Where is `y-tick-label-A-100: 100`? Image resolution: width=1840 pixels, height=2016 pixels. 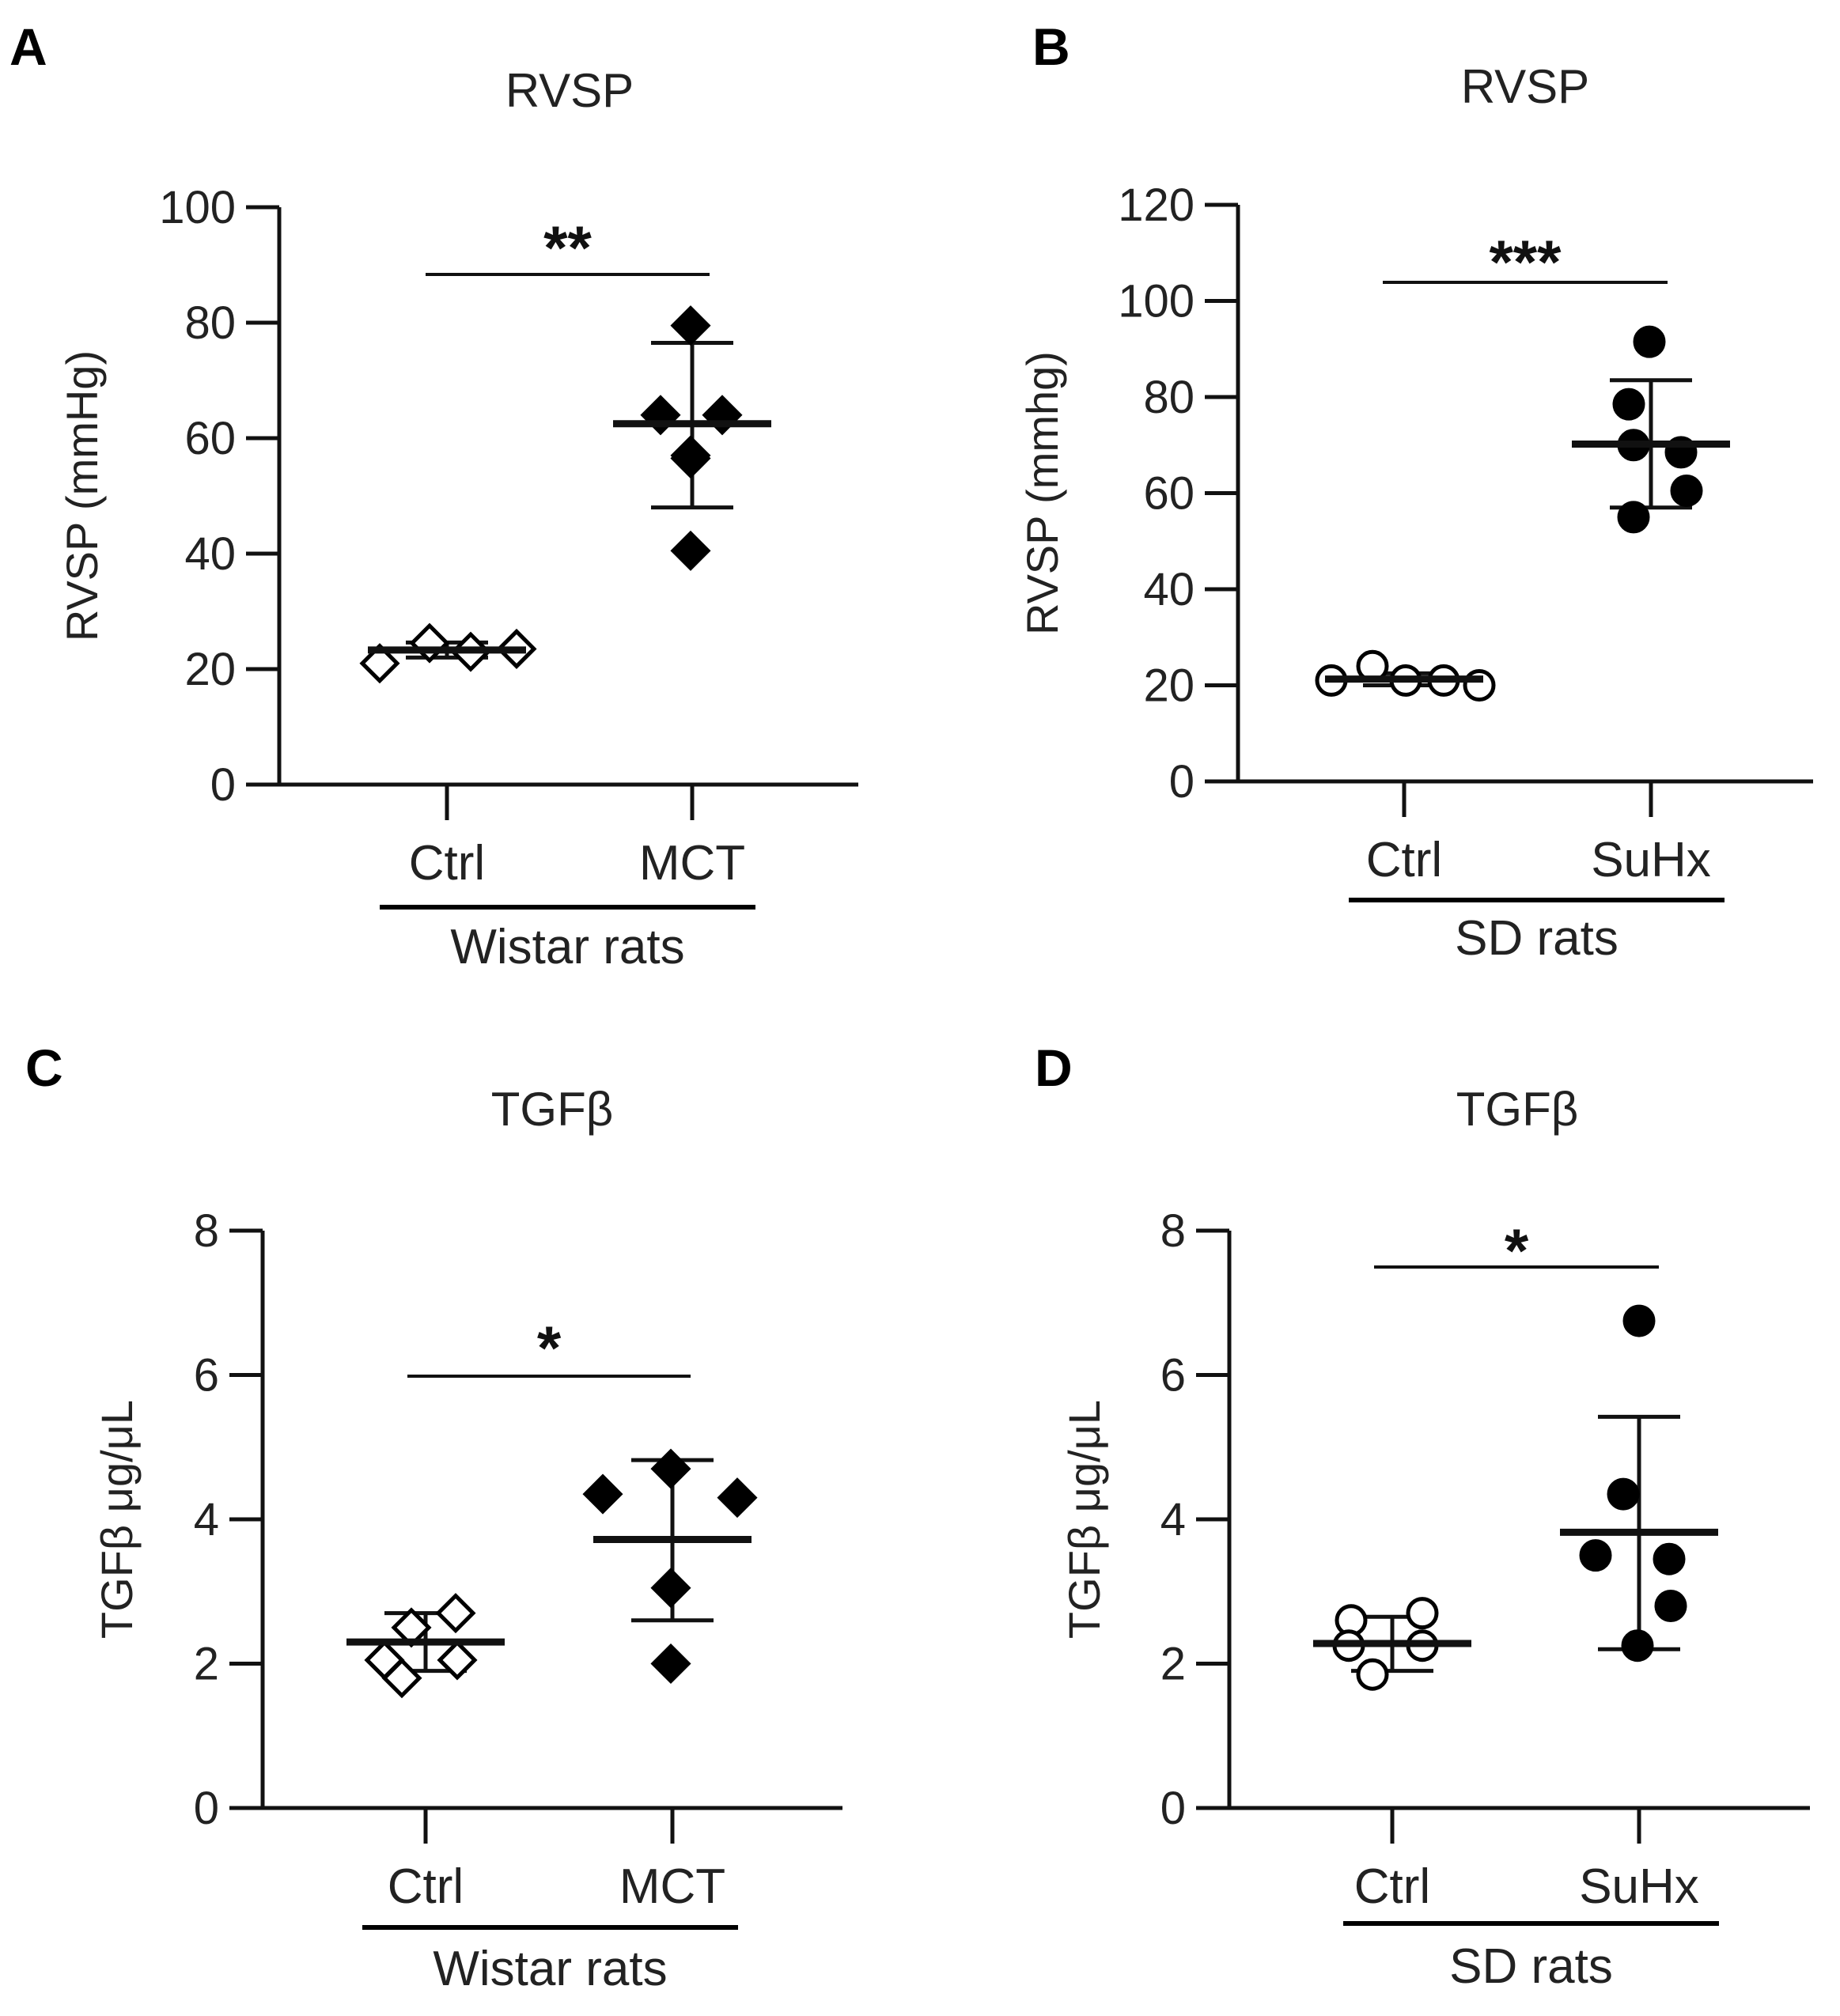
y-tick-label-A-100: 100 is located at coordinates (197, 207).